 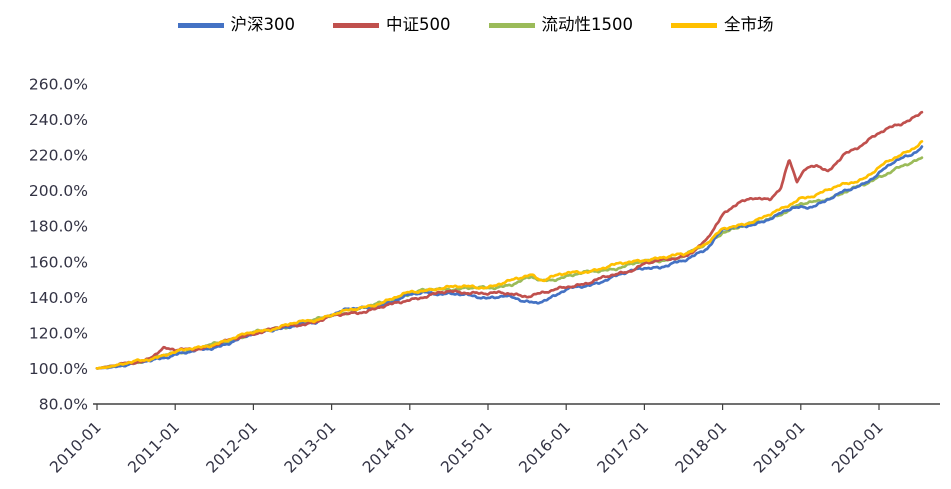 What do you see at coordinates (779, 447) in the screenshot?
I see `x-tick-label: 2019-01` at bounding box center [779, 447].